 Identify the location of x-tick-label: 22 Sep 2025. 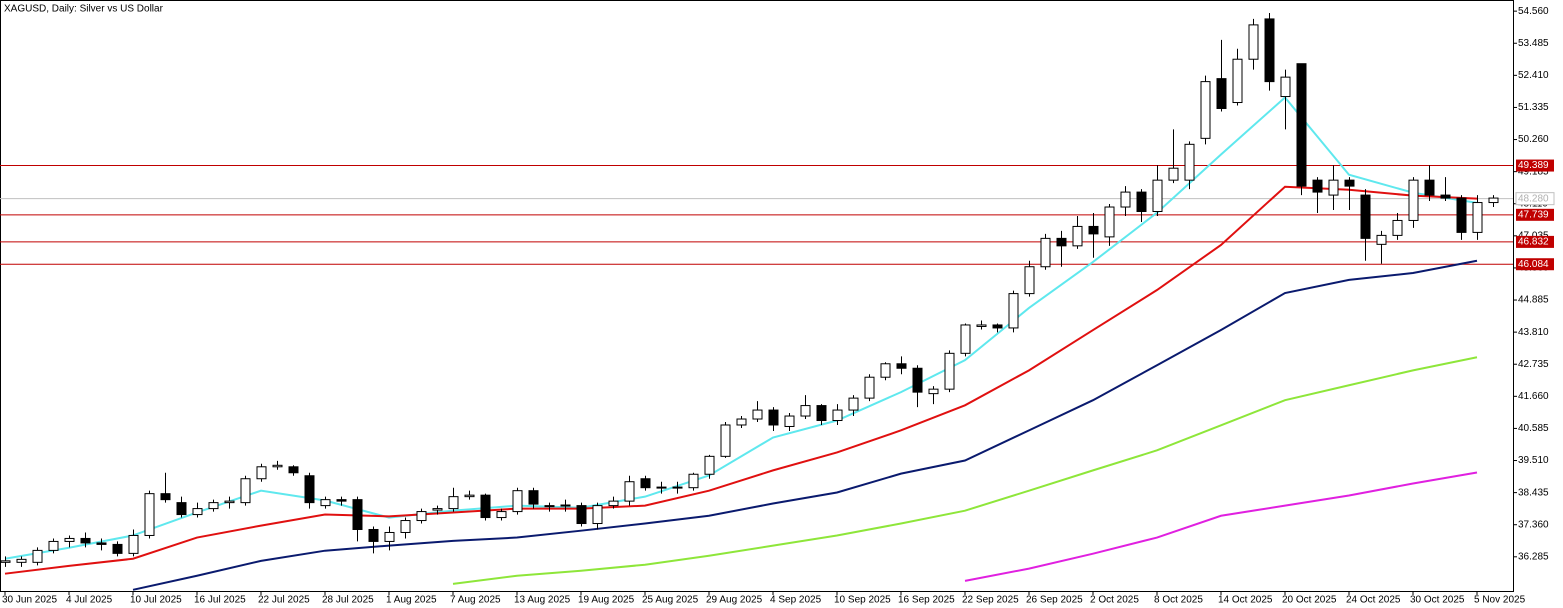
(990, 600).